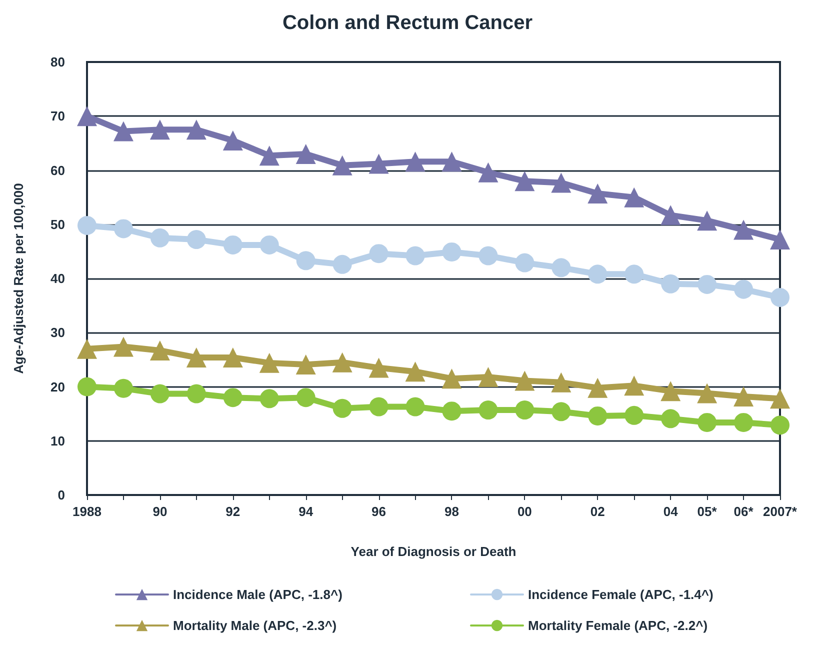  I want to click on y-tick-label: 20, so click(57, 386).